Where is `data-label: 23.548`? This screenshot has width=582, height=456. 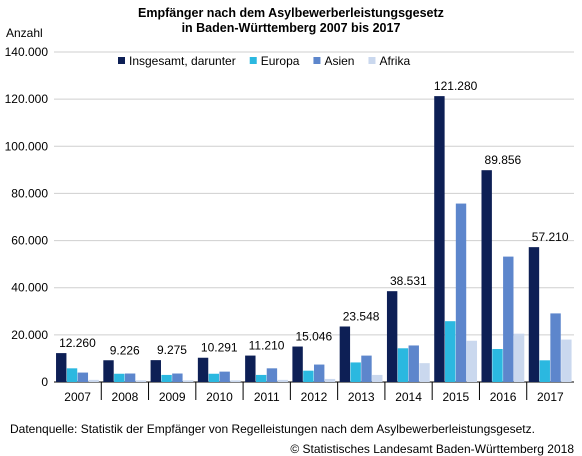 data-label: 23.548 is located at coordinates (361, 316).